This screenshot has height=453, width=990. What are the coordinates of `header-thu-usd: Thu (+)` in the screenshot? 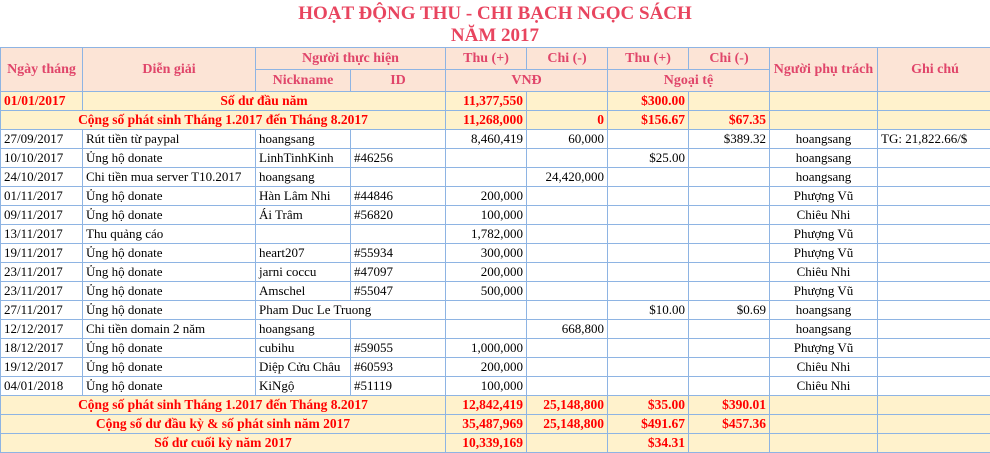 It's located at (648, 58).